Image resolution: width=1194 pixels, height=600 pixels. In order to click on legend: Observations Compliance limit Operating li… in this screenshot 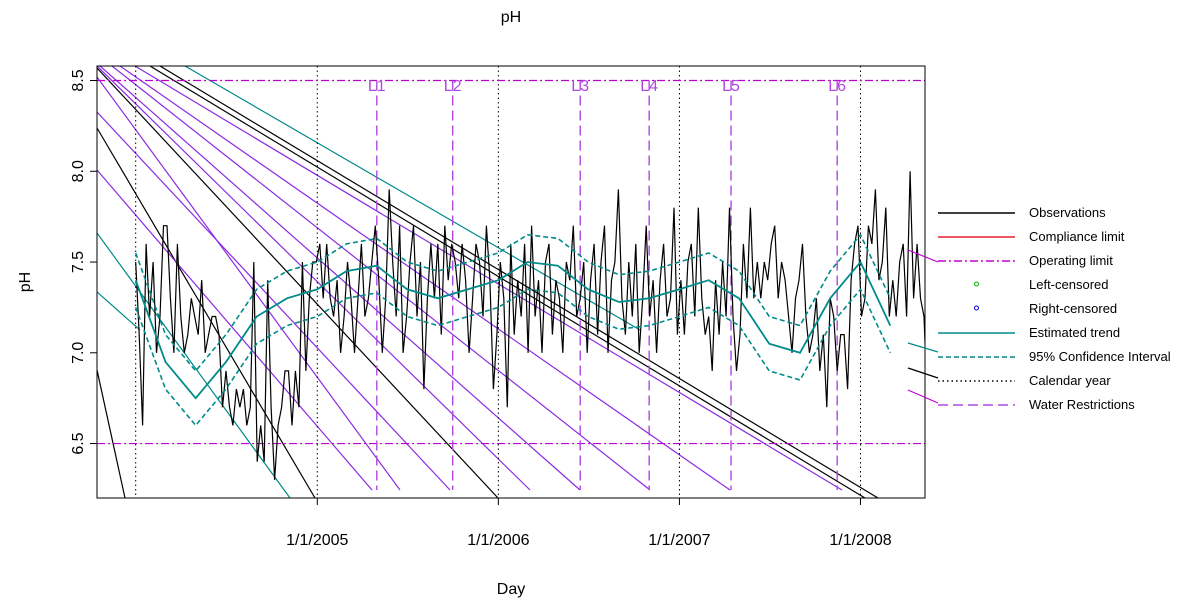, I will do `click(1054, 308)`.